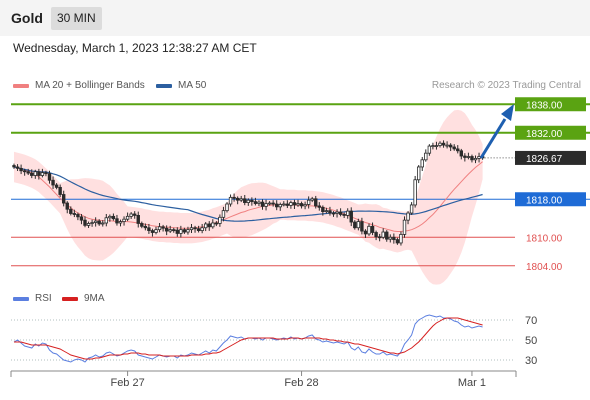  Describe the element at coordinates (544, 238) in the screenshot. I see `level-label-1810-00: 1810.00` at that location.